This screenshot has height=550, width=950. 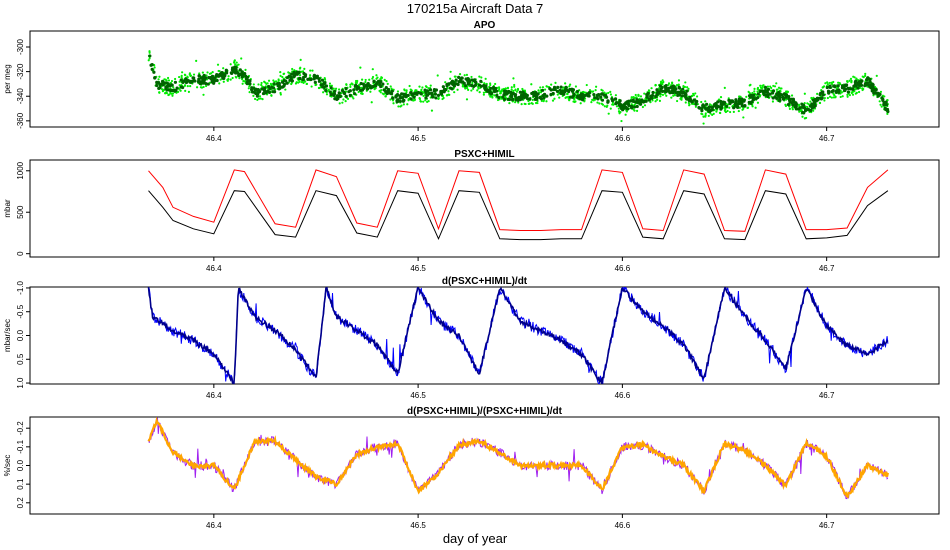 I want to click on dpdt-normalized-series-raw, so click(x=518, y=458).